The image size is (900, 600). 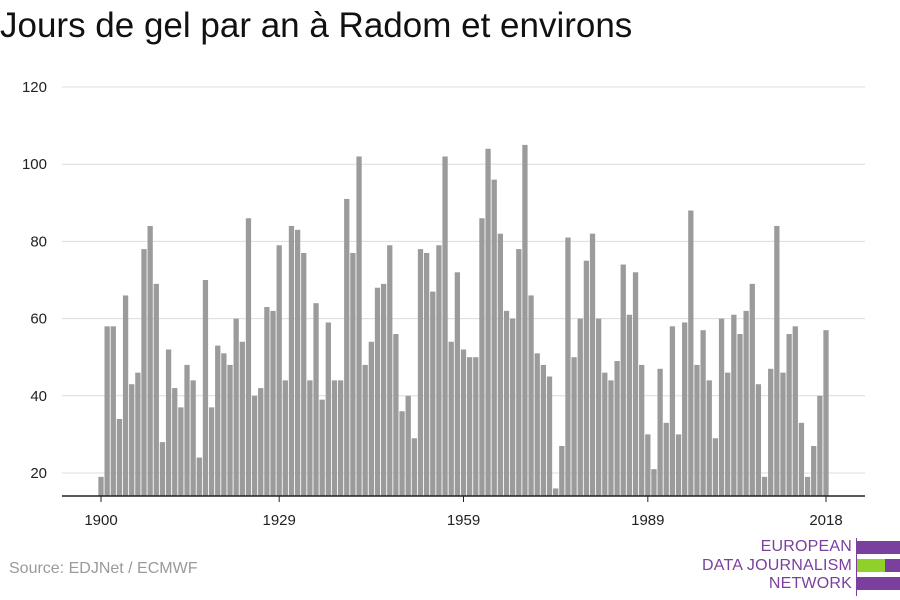 What do you see at coordinates (513, 407) in the screenshot?
I see `bar-1967` at bounding box center [513, 407].